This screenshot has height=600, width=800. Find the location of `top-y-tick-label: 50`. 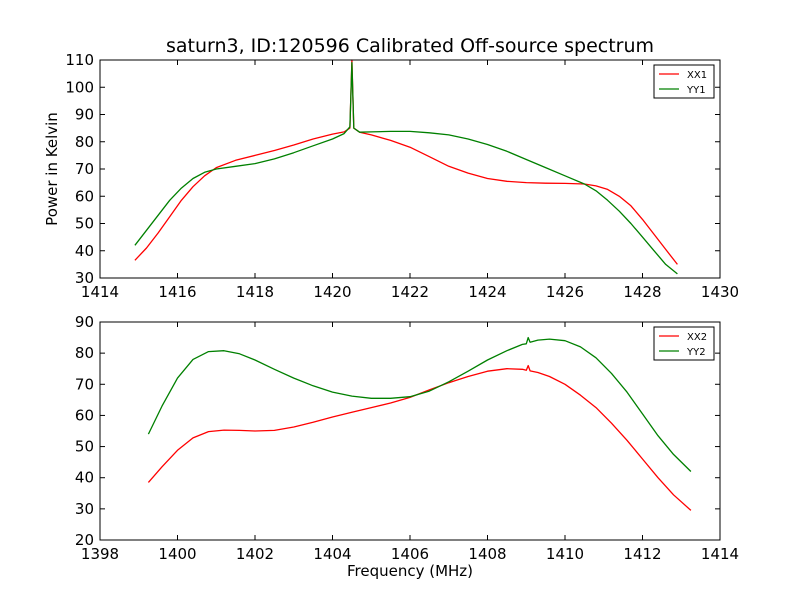

top-y-tick-label: 50 is located at coordinates (84, 224).